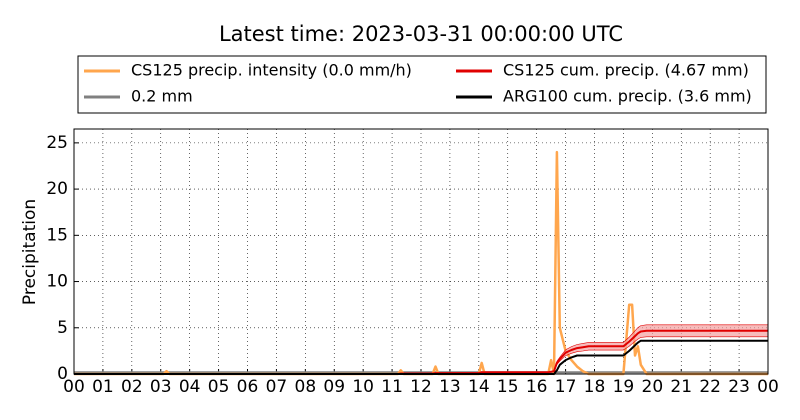  I want to click on x-tick-label: 07, so click(277, 387).